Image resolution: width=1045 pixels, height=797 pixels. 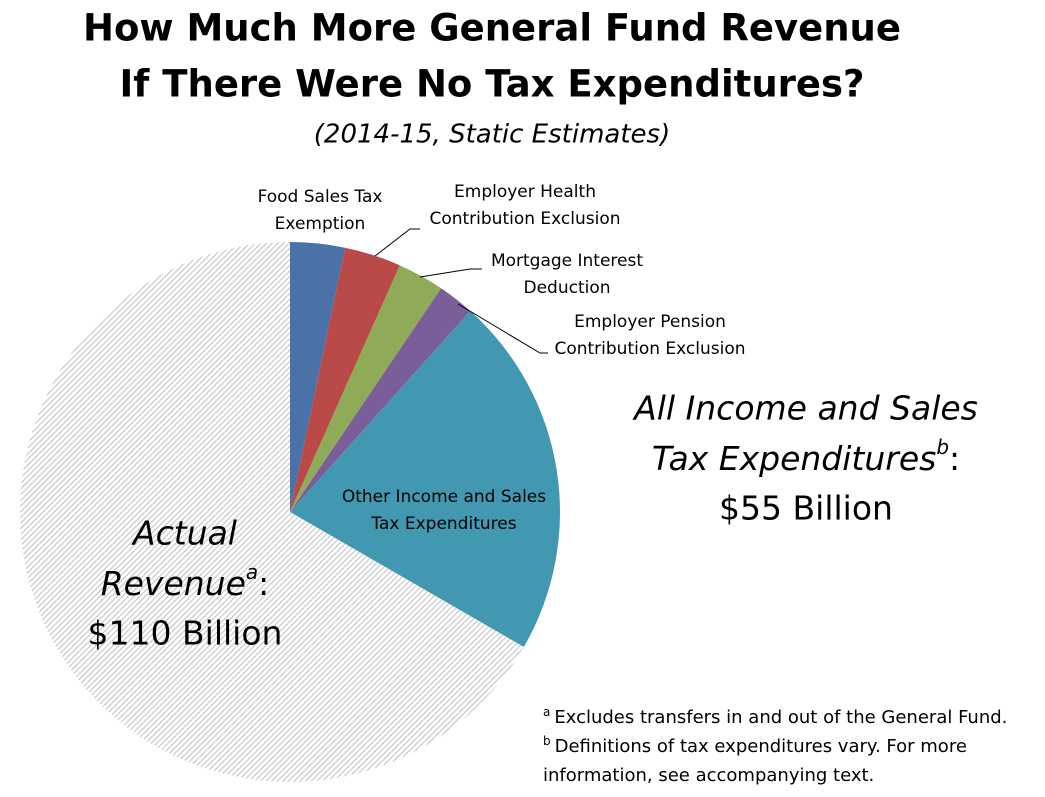 What do you see at coordinates (525, 192) in the screenshot?
I see `slice-label: Employer Health` at bounding box center [525, 192].